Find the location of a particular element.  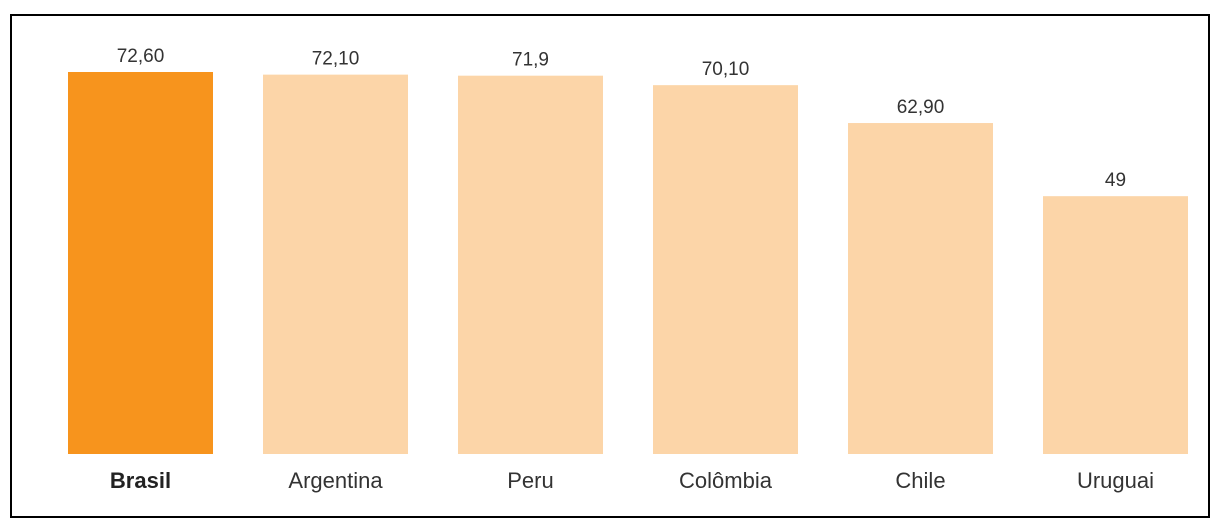

bar-brasil is located at coordinates (140, 263).